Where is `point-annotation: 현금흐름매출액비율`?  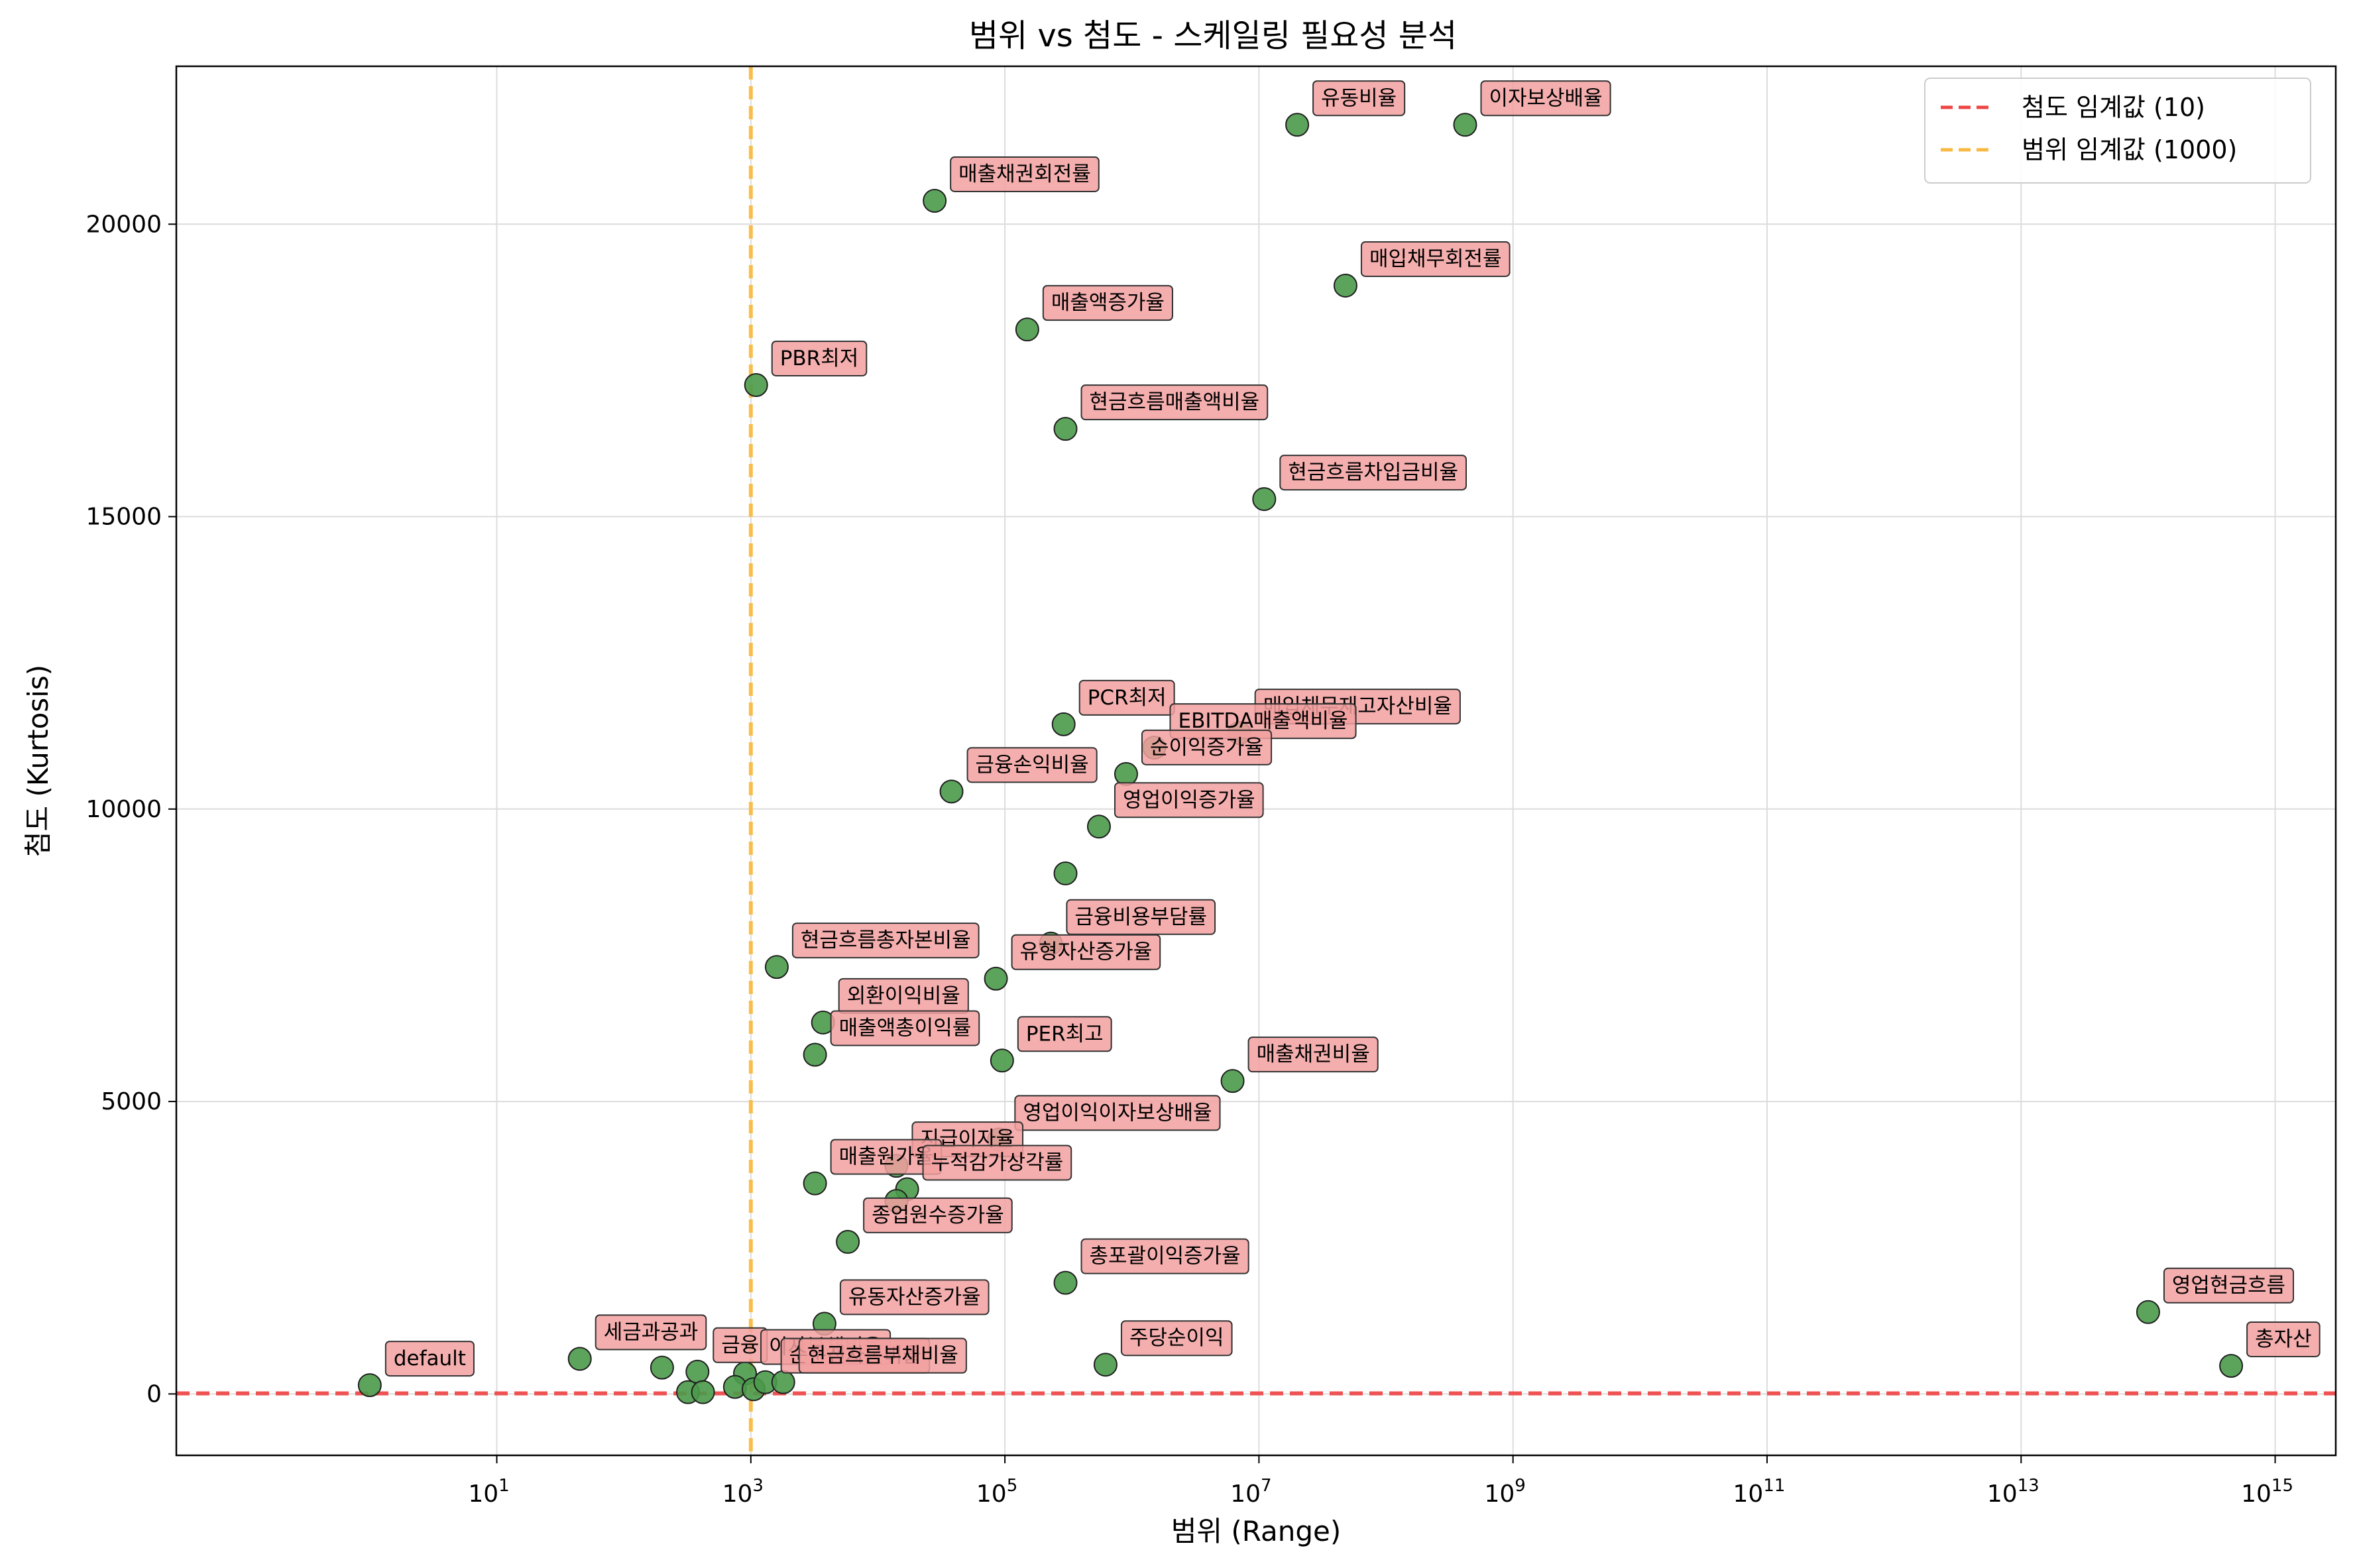 point-annotation: 현금흐름매출액비율 is located at coordinates (1175, 403).